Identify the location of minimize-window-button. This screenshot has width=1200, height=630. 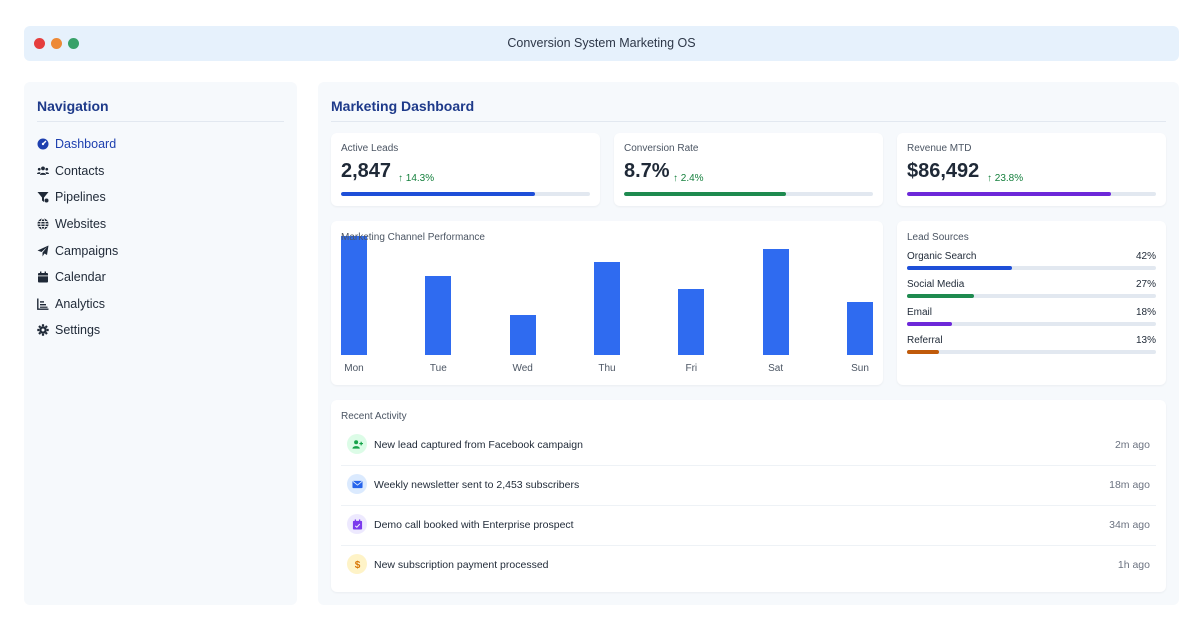
(56, 43).